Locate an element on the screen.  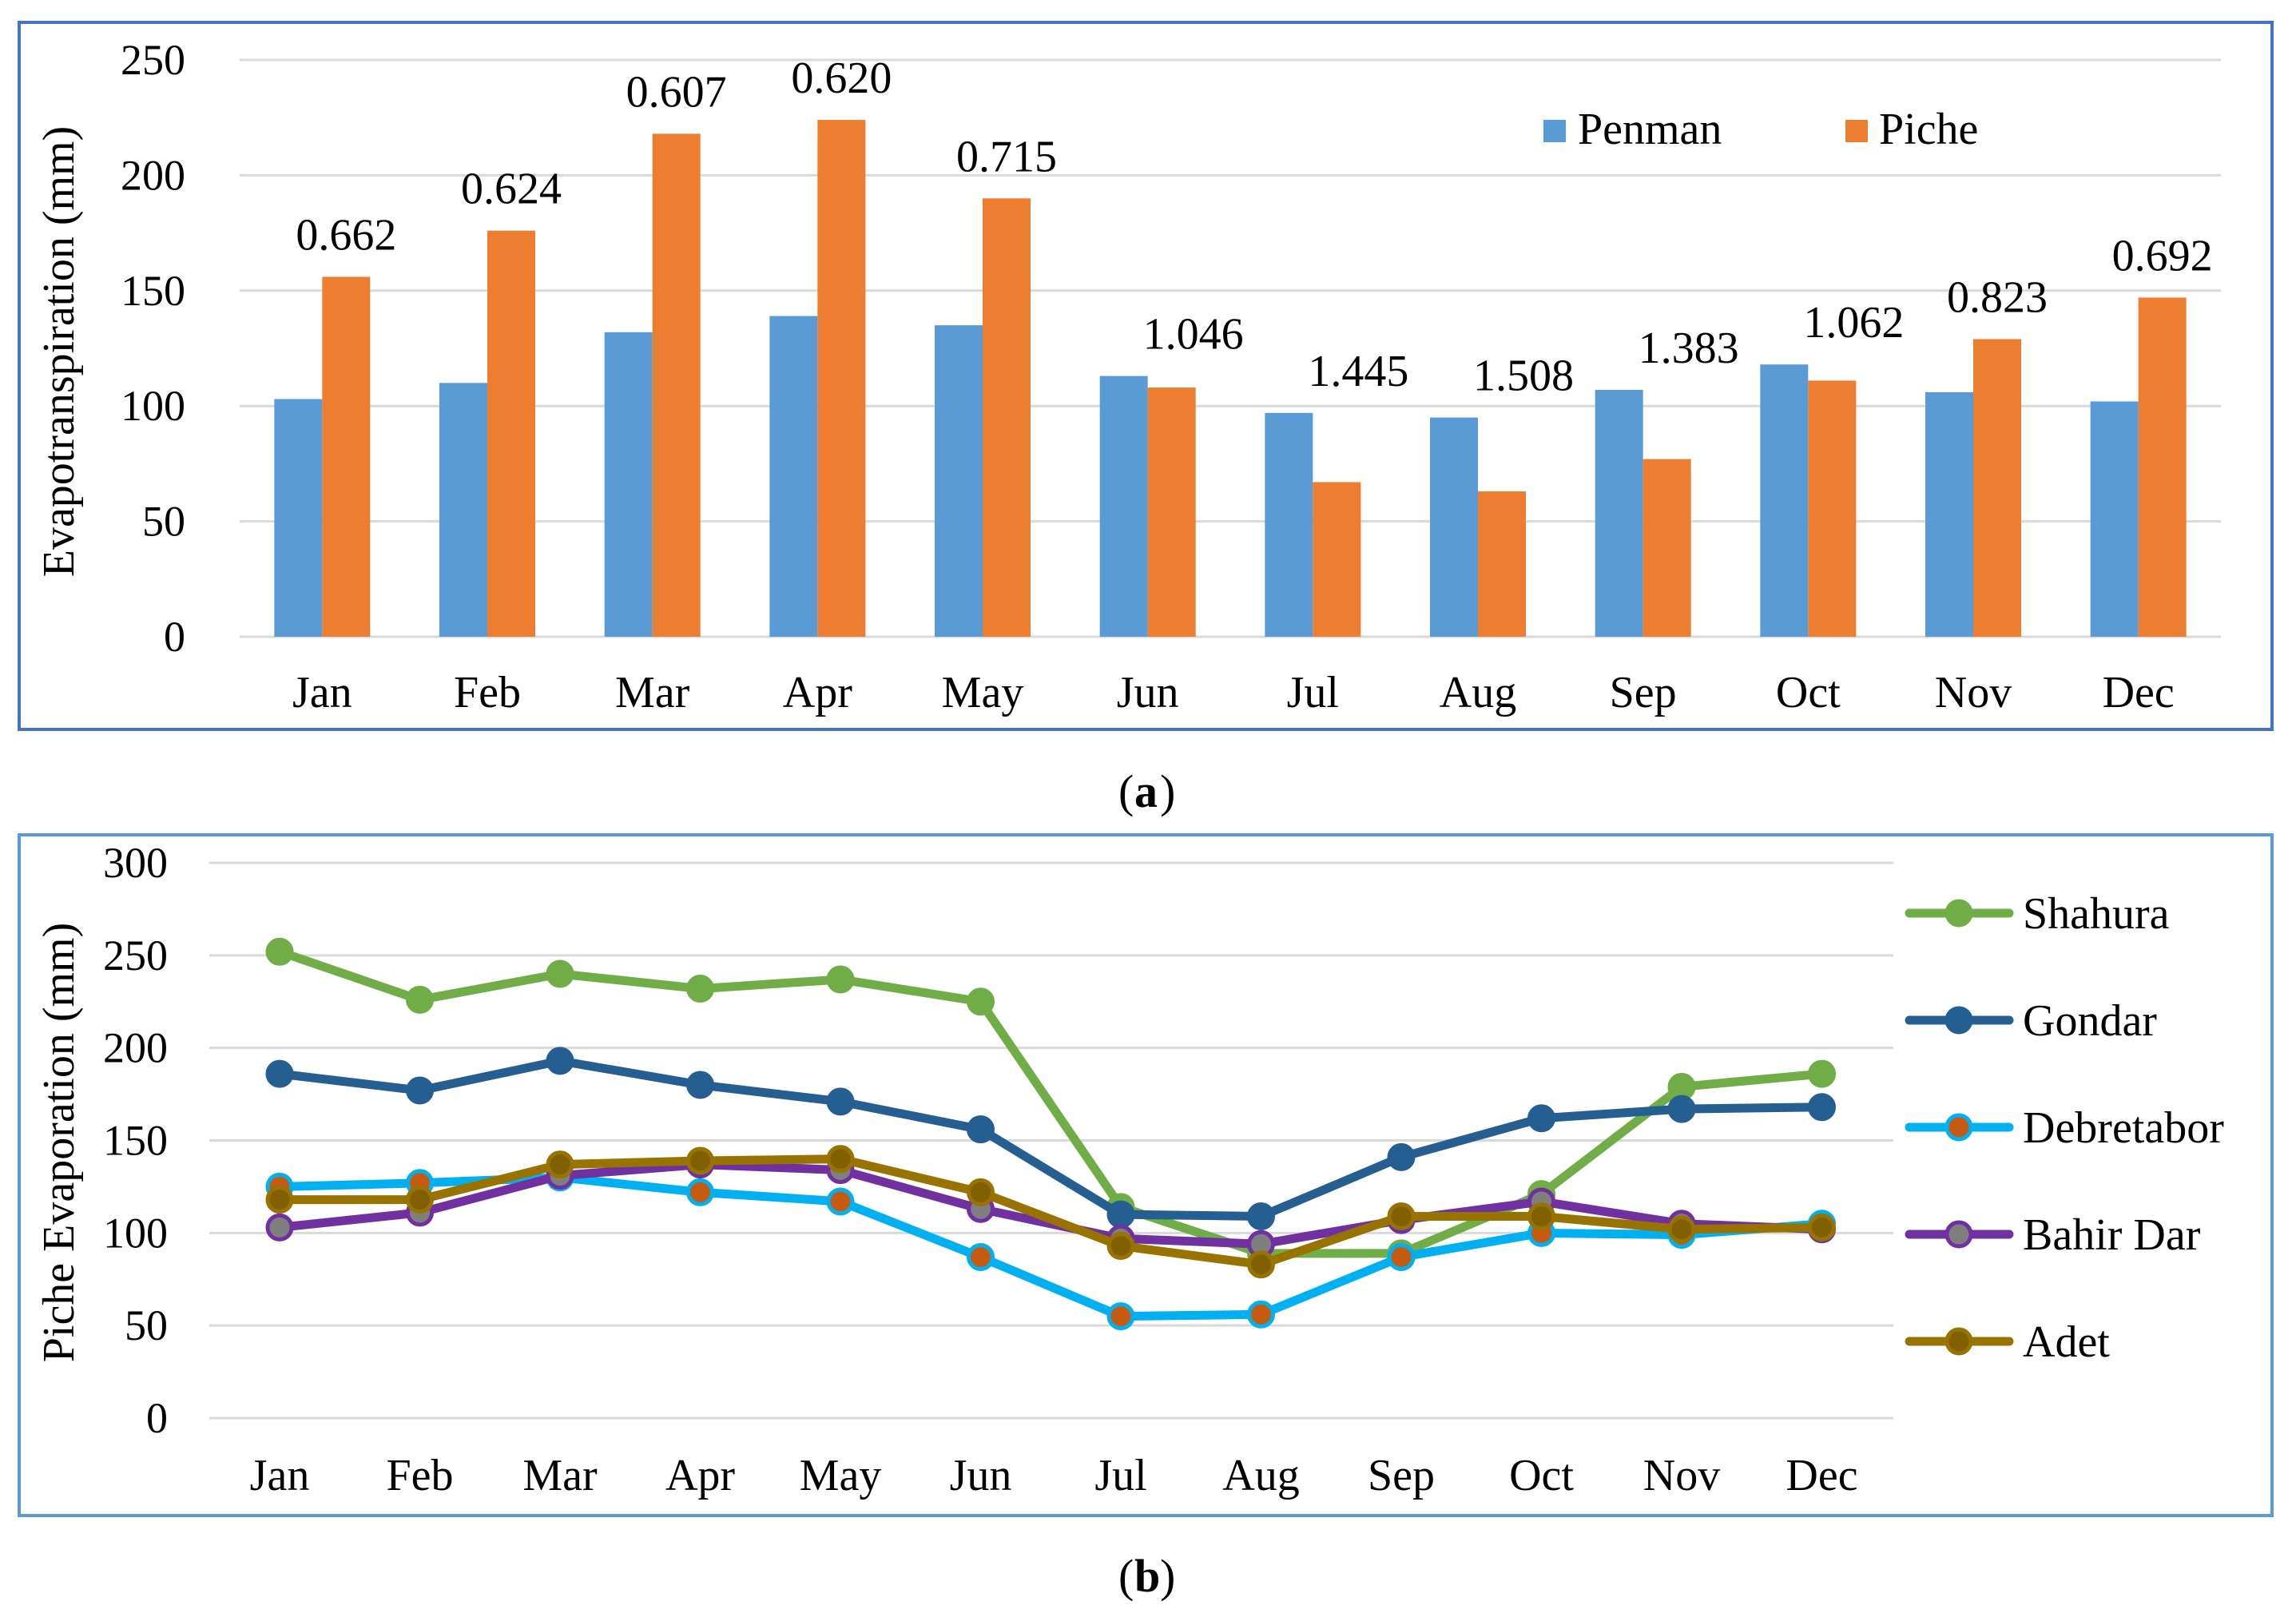
chart-b-x-tick-label: Mar is located at coordinates (560, 1475).